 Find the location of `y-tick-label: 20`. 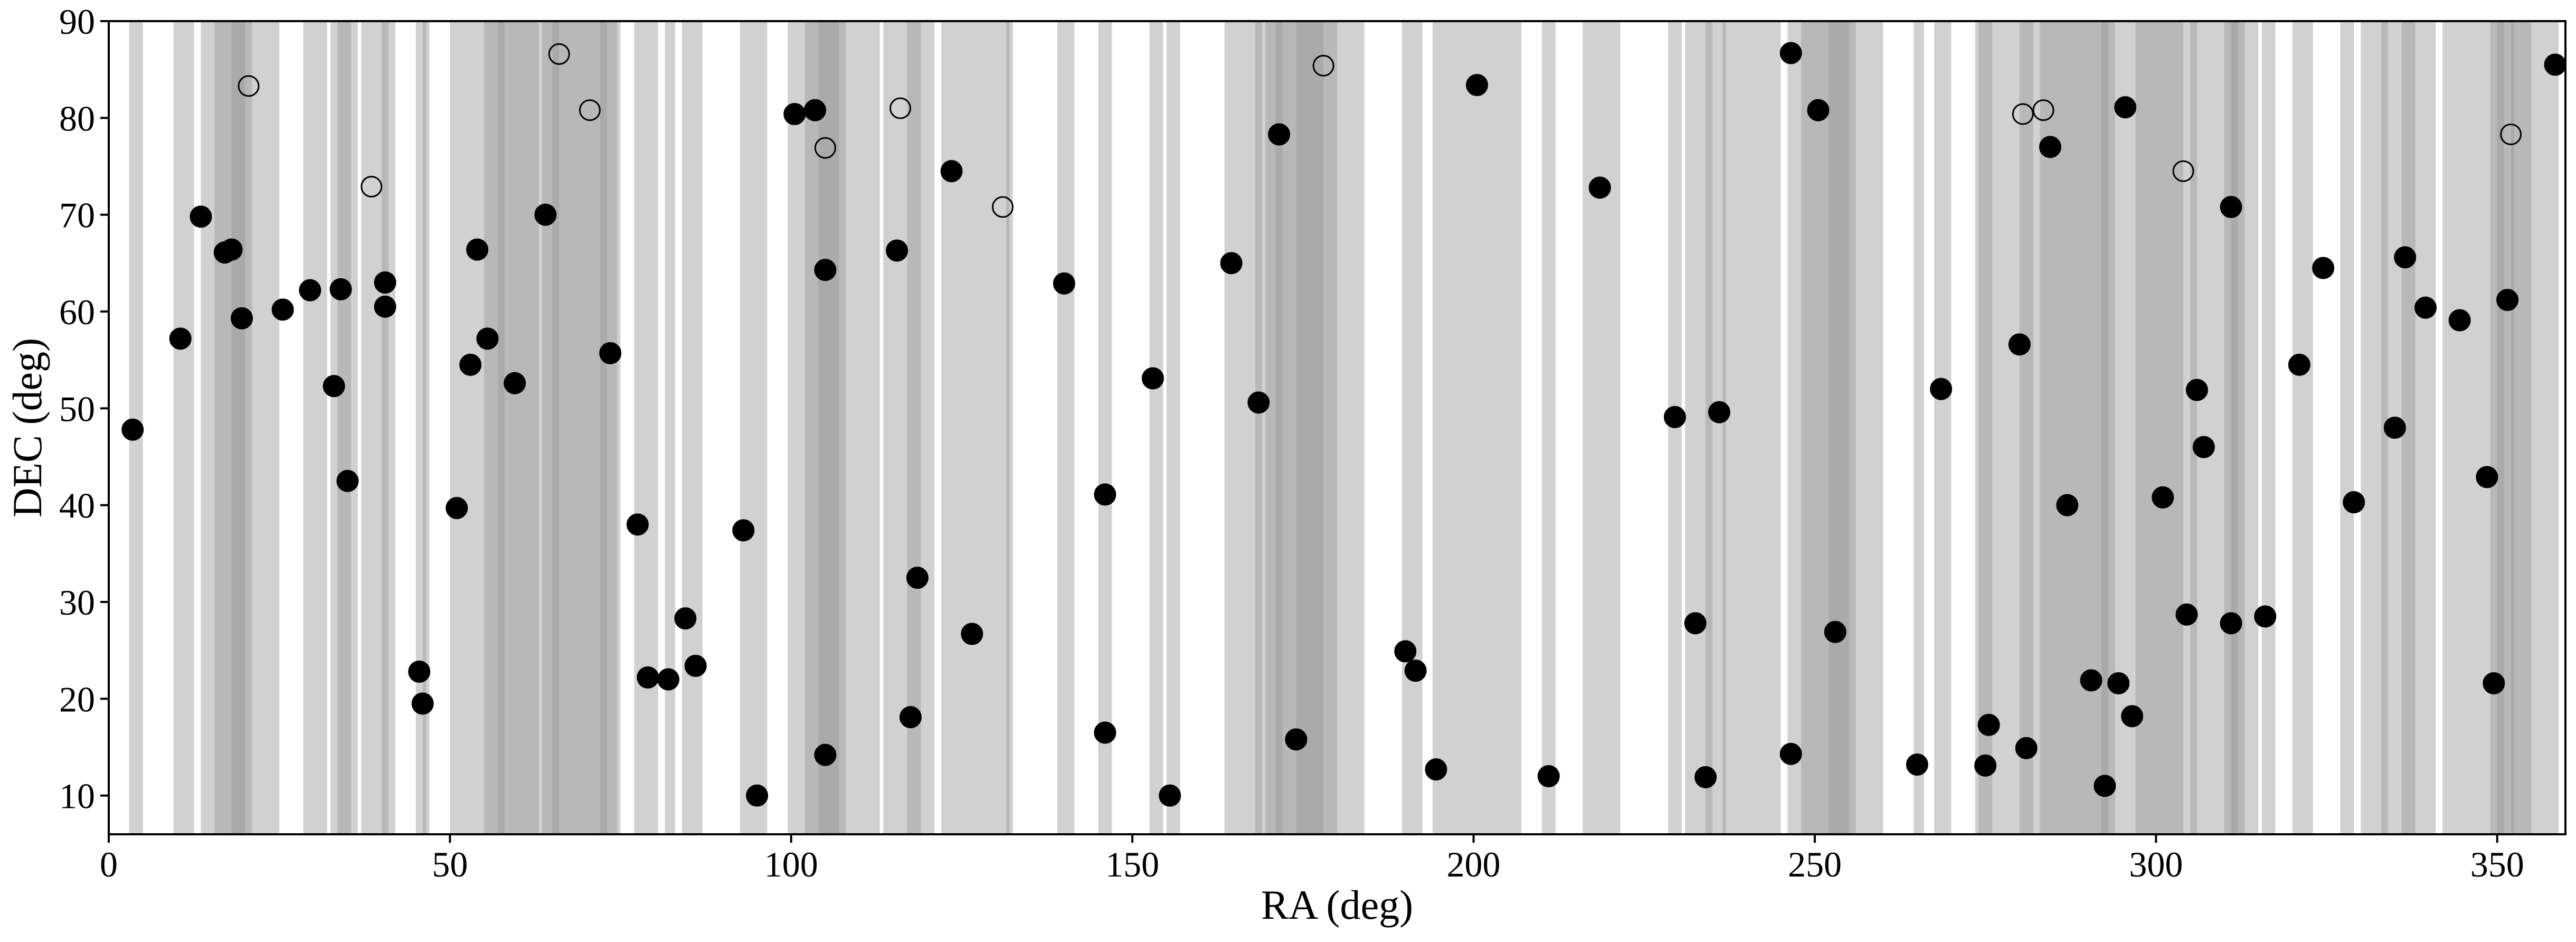

y-tick-label: 20 is located at coordinates (77, 699).